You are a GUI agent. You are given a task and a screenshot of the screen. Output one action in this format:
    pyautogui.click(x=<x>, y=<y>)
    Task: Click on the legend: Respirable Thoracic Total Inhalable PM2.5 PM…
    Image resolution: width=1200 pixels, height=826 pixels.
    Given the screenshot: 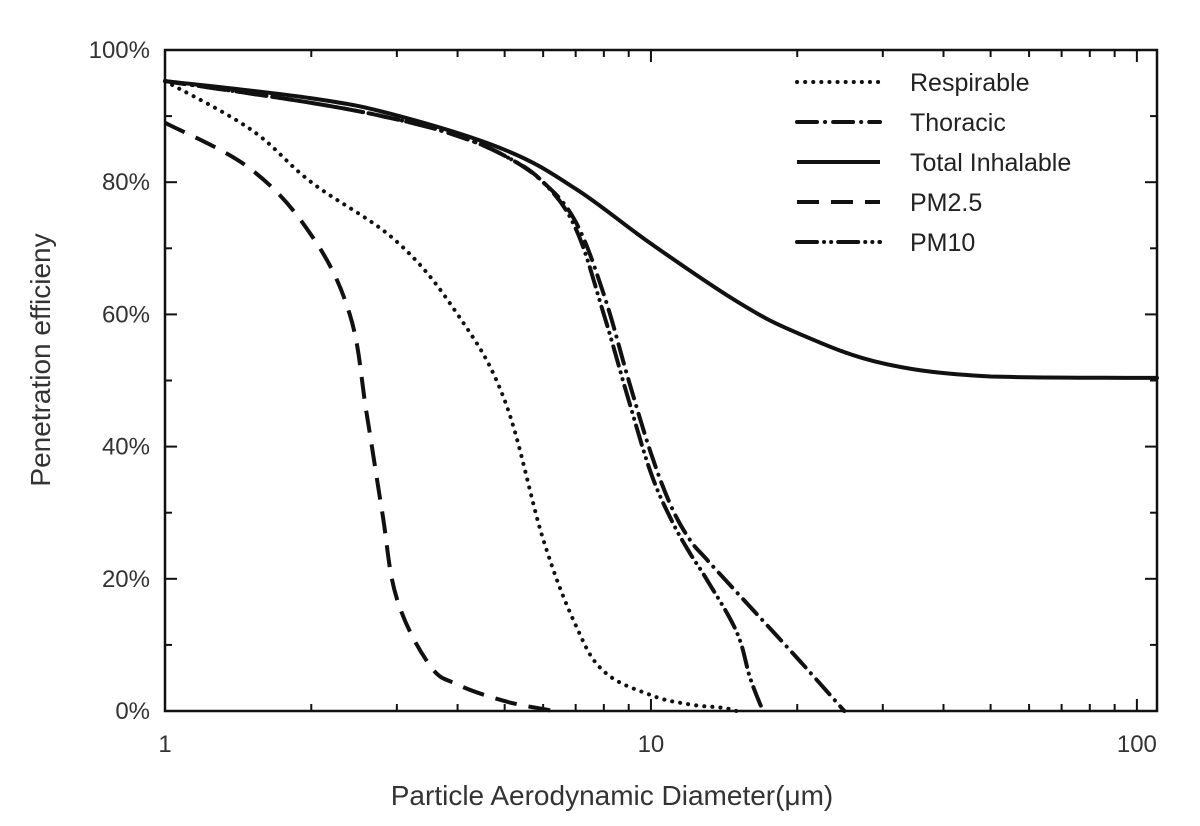 What is the action you would take?
    pyautogui.click(x=933, y=163)
    